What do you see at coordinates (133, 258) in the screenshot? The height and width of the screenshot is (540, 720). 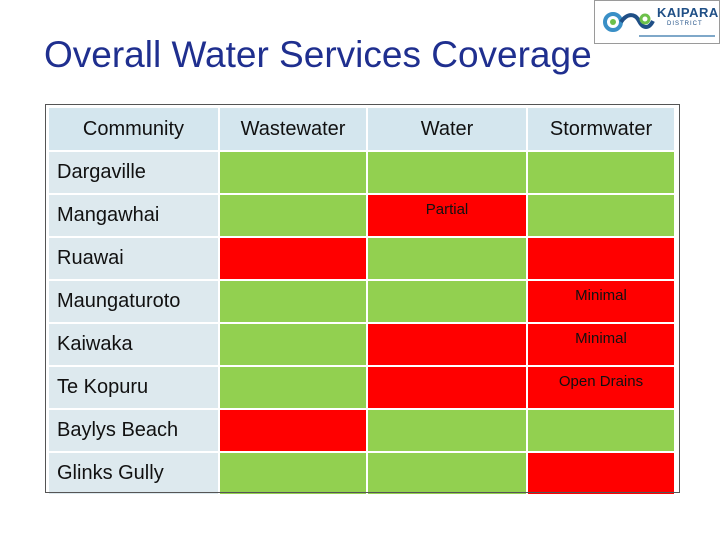 I see `community-name: Ruawai` at bounding box center [133, 258].